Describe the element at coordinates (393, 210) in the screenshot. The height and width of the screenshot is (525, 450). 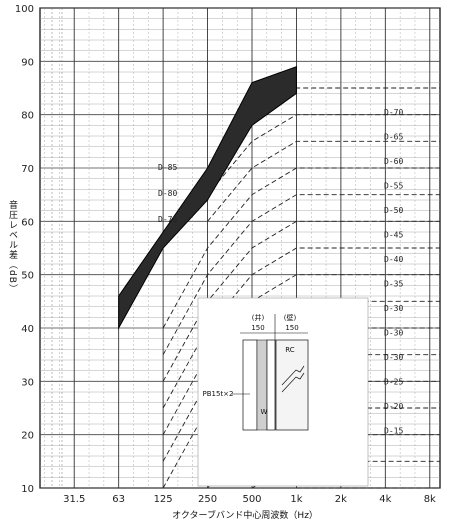
I see `d-curve-label: D-50` at that location.